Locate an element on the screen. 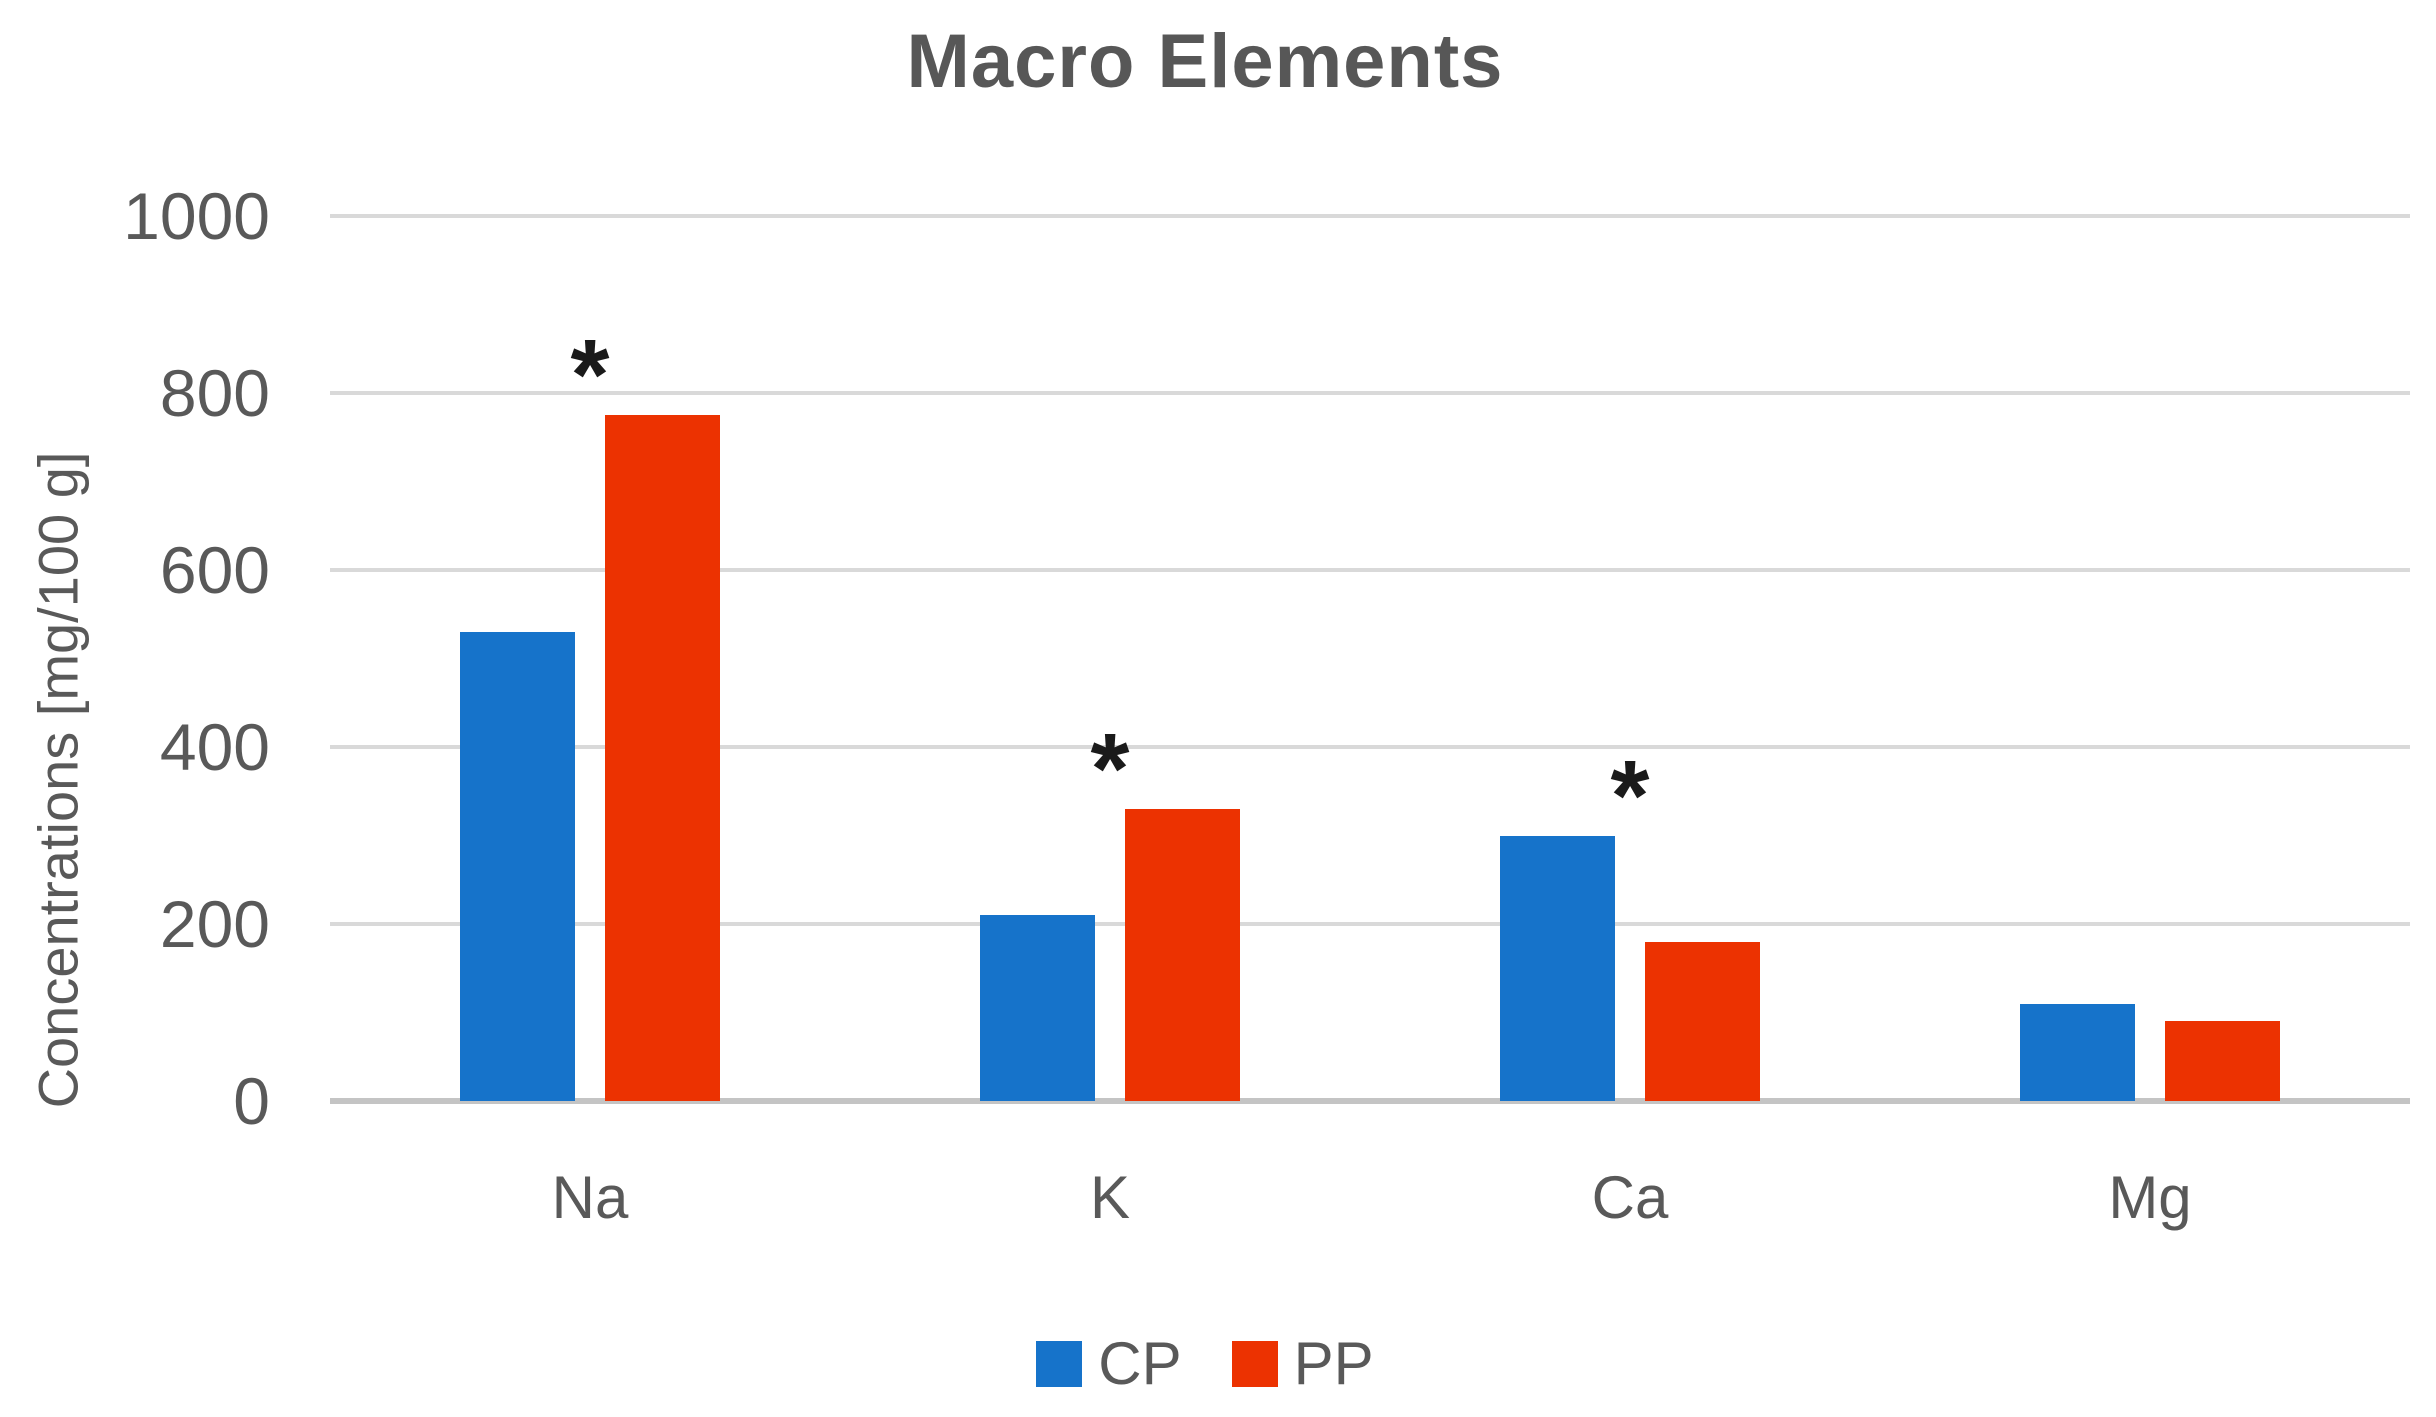 This screenshot has height=1417, width=2436. bar-pp-k is located at coordinates (1182, 954).